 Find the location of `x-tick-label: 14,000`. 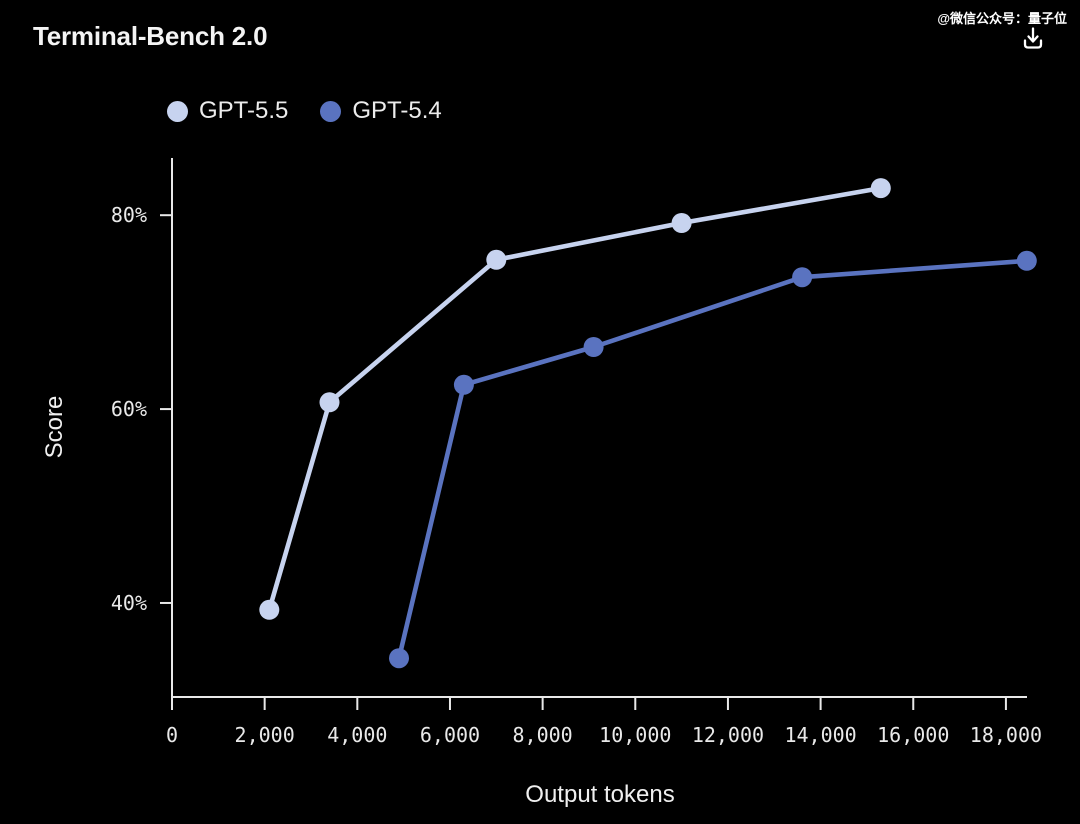

x-tick-label: 14,000 is located at coordinates (820, 735).